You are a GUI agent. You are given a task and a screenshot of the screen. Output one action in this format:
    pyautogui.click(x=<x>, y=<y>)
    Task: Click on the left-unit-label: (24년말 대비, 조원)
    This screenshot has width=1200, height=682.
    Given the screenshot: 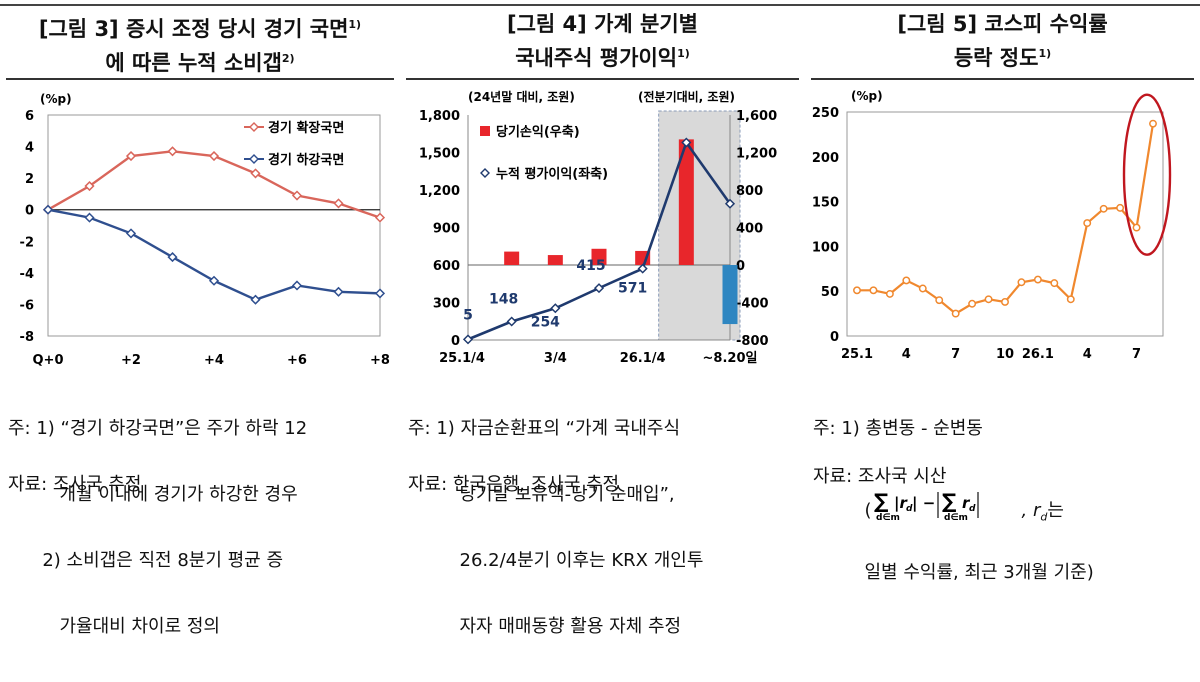 What is the action you would take?
    pyautogui.click(x=521, y=96)
    